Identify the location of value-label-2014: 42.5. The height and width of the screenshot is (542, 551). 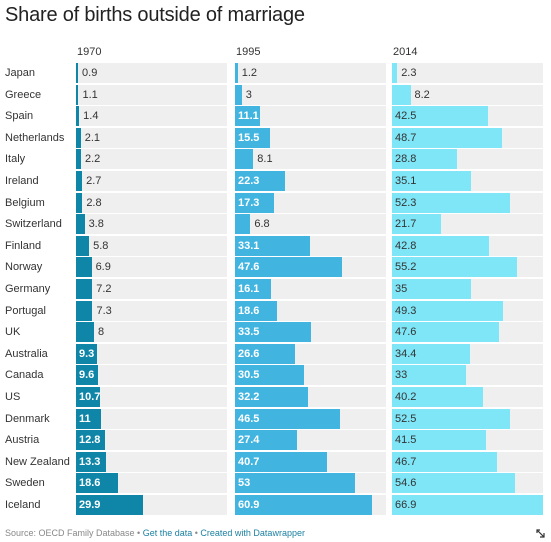
(406, 116).